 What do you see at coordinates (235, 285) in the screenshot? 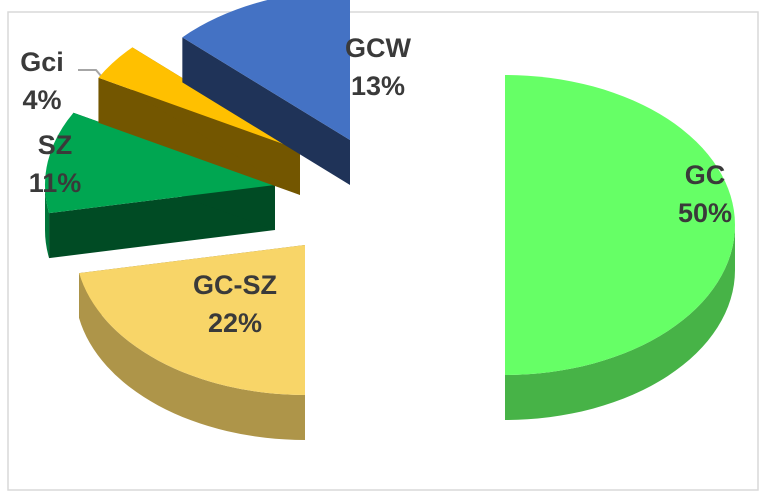
I see `slice-label: GC-SZ` at bounding box center [235, 285].